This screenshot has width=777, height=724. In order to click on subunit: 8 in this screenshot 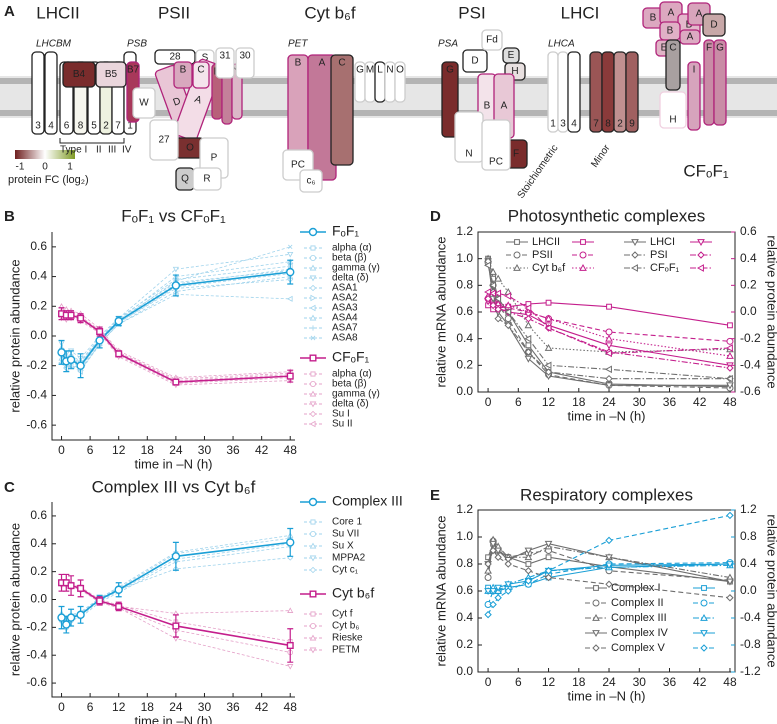, I will do `click(608, 92)`.